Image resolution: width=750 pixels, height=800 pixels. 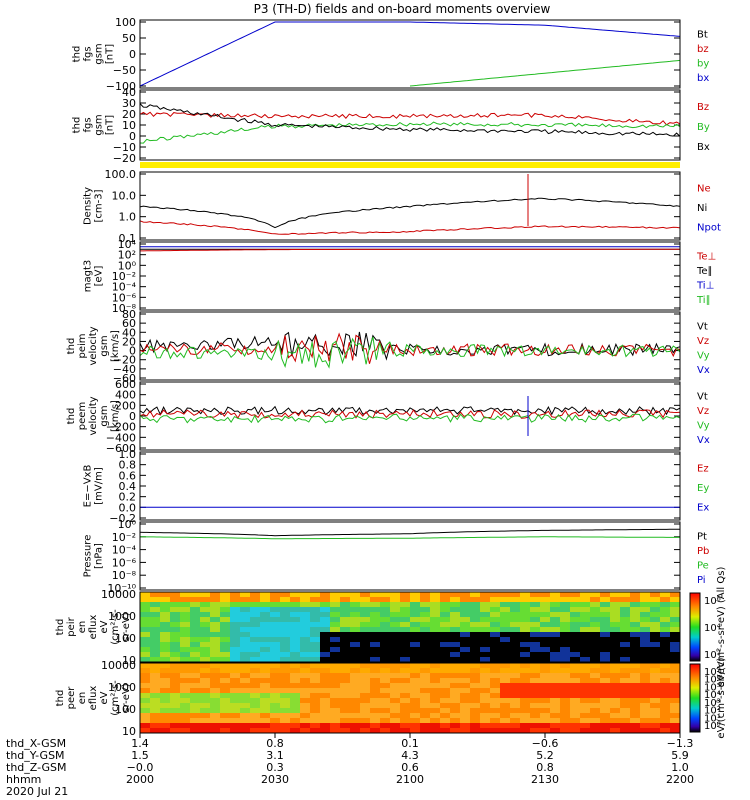 I want to click on ylabel-line: [eV], so click(x=99, y=276).